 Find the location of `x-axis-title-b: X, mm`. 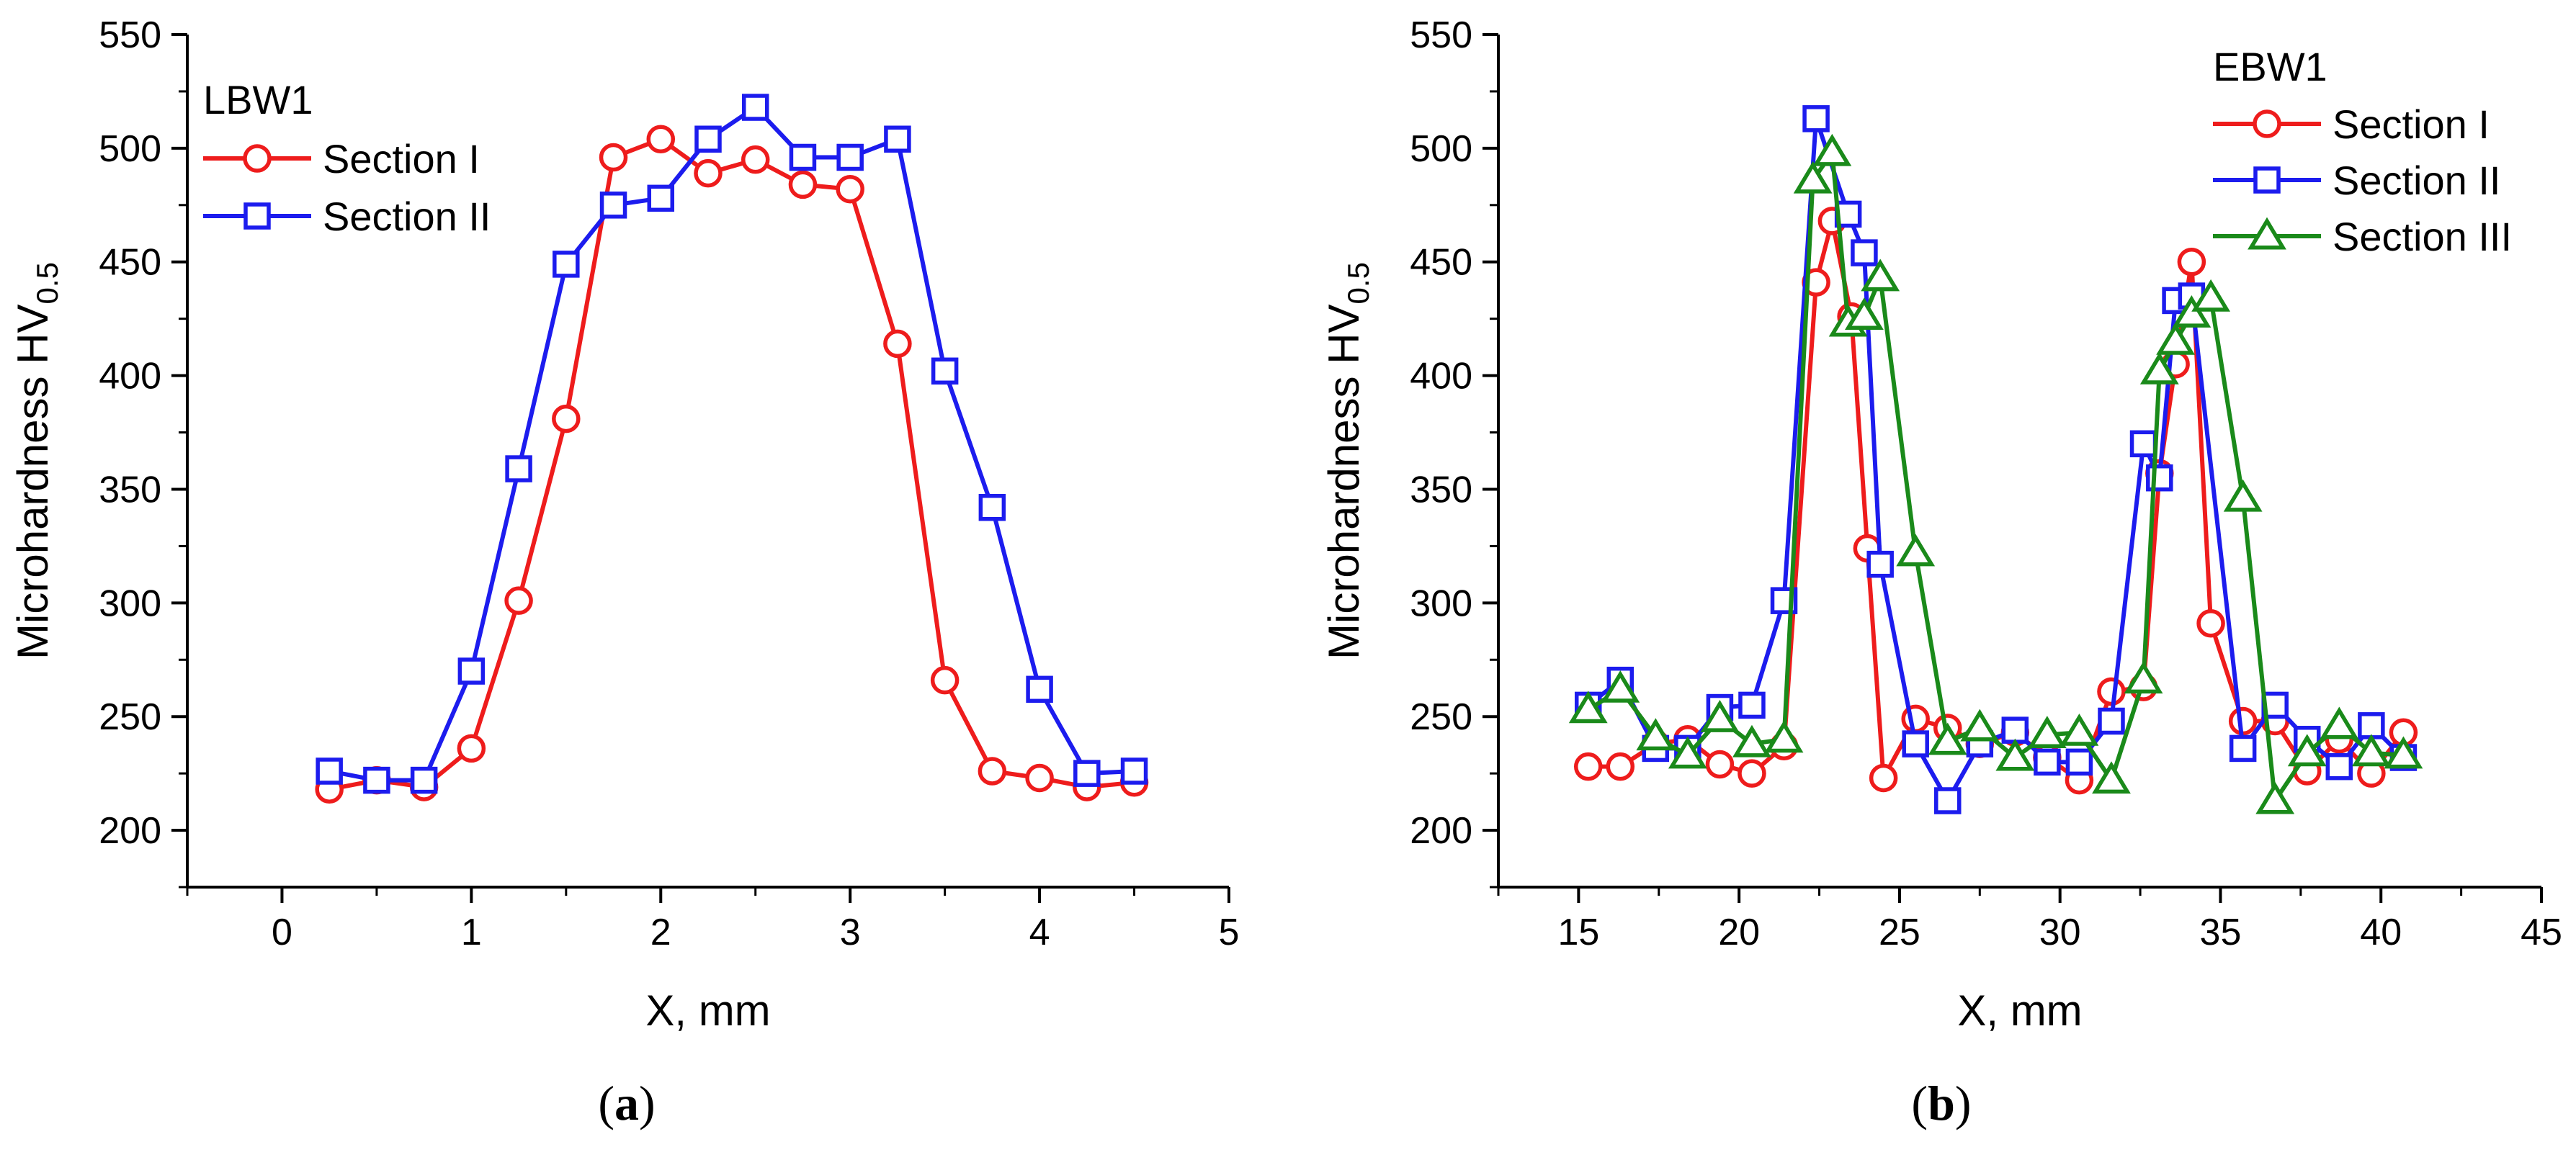

x-axis-title-b: X, mm is located at coordinates (2019, 1010).